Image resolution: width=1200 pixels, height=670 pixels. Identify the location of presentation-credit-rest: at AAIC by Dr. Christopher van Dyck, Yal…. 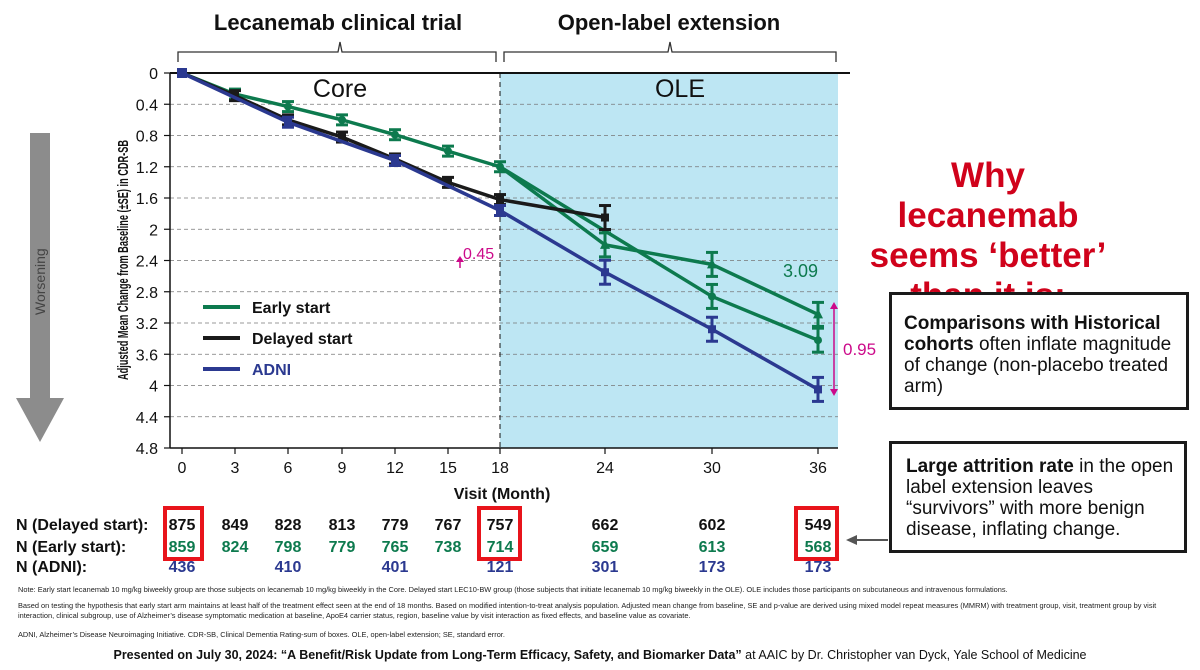
(914, 655).